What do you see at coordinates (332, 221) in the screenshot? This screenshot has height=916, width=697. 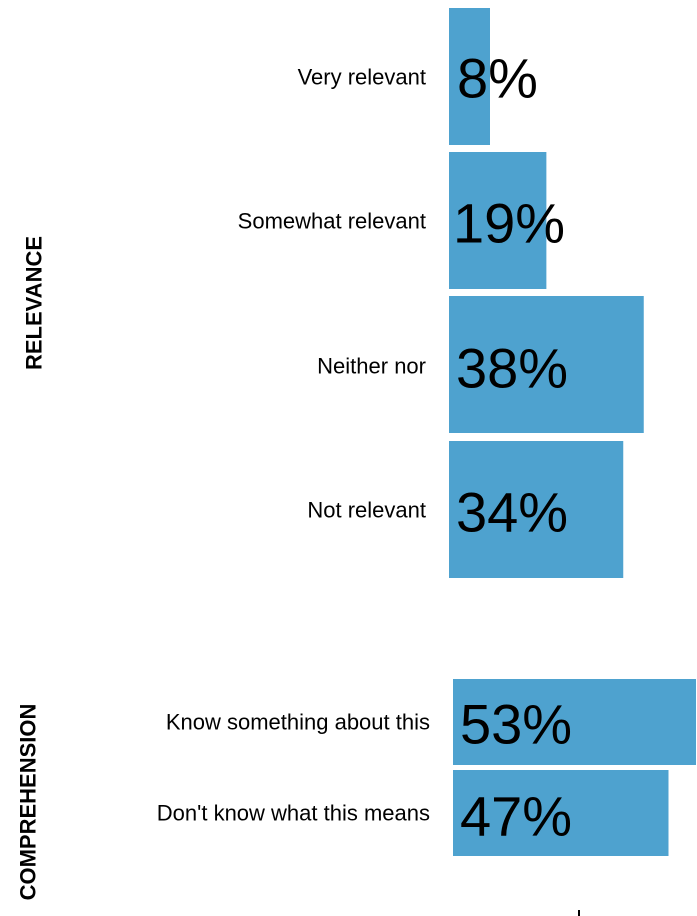 I see `label-somewhat-relevant: Somewhat relevant` at bounding box center [332, 221].